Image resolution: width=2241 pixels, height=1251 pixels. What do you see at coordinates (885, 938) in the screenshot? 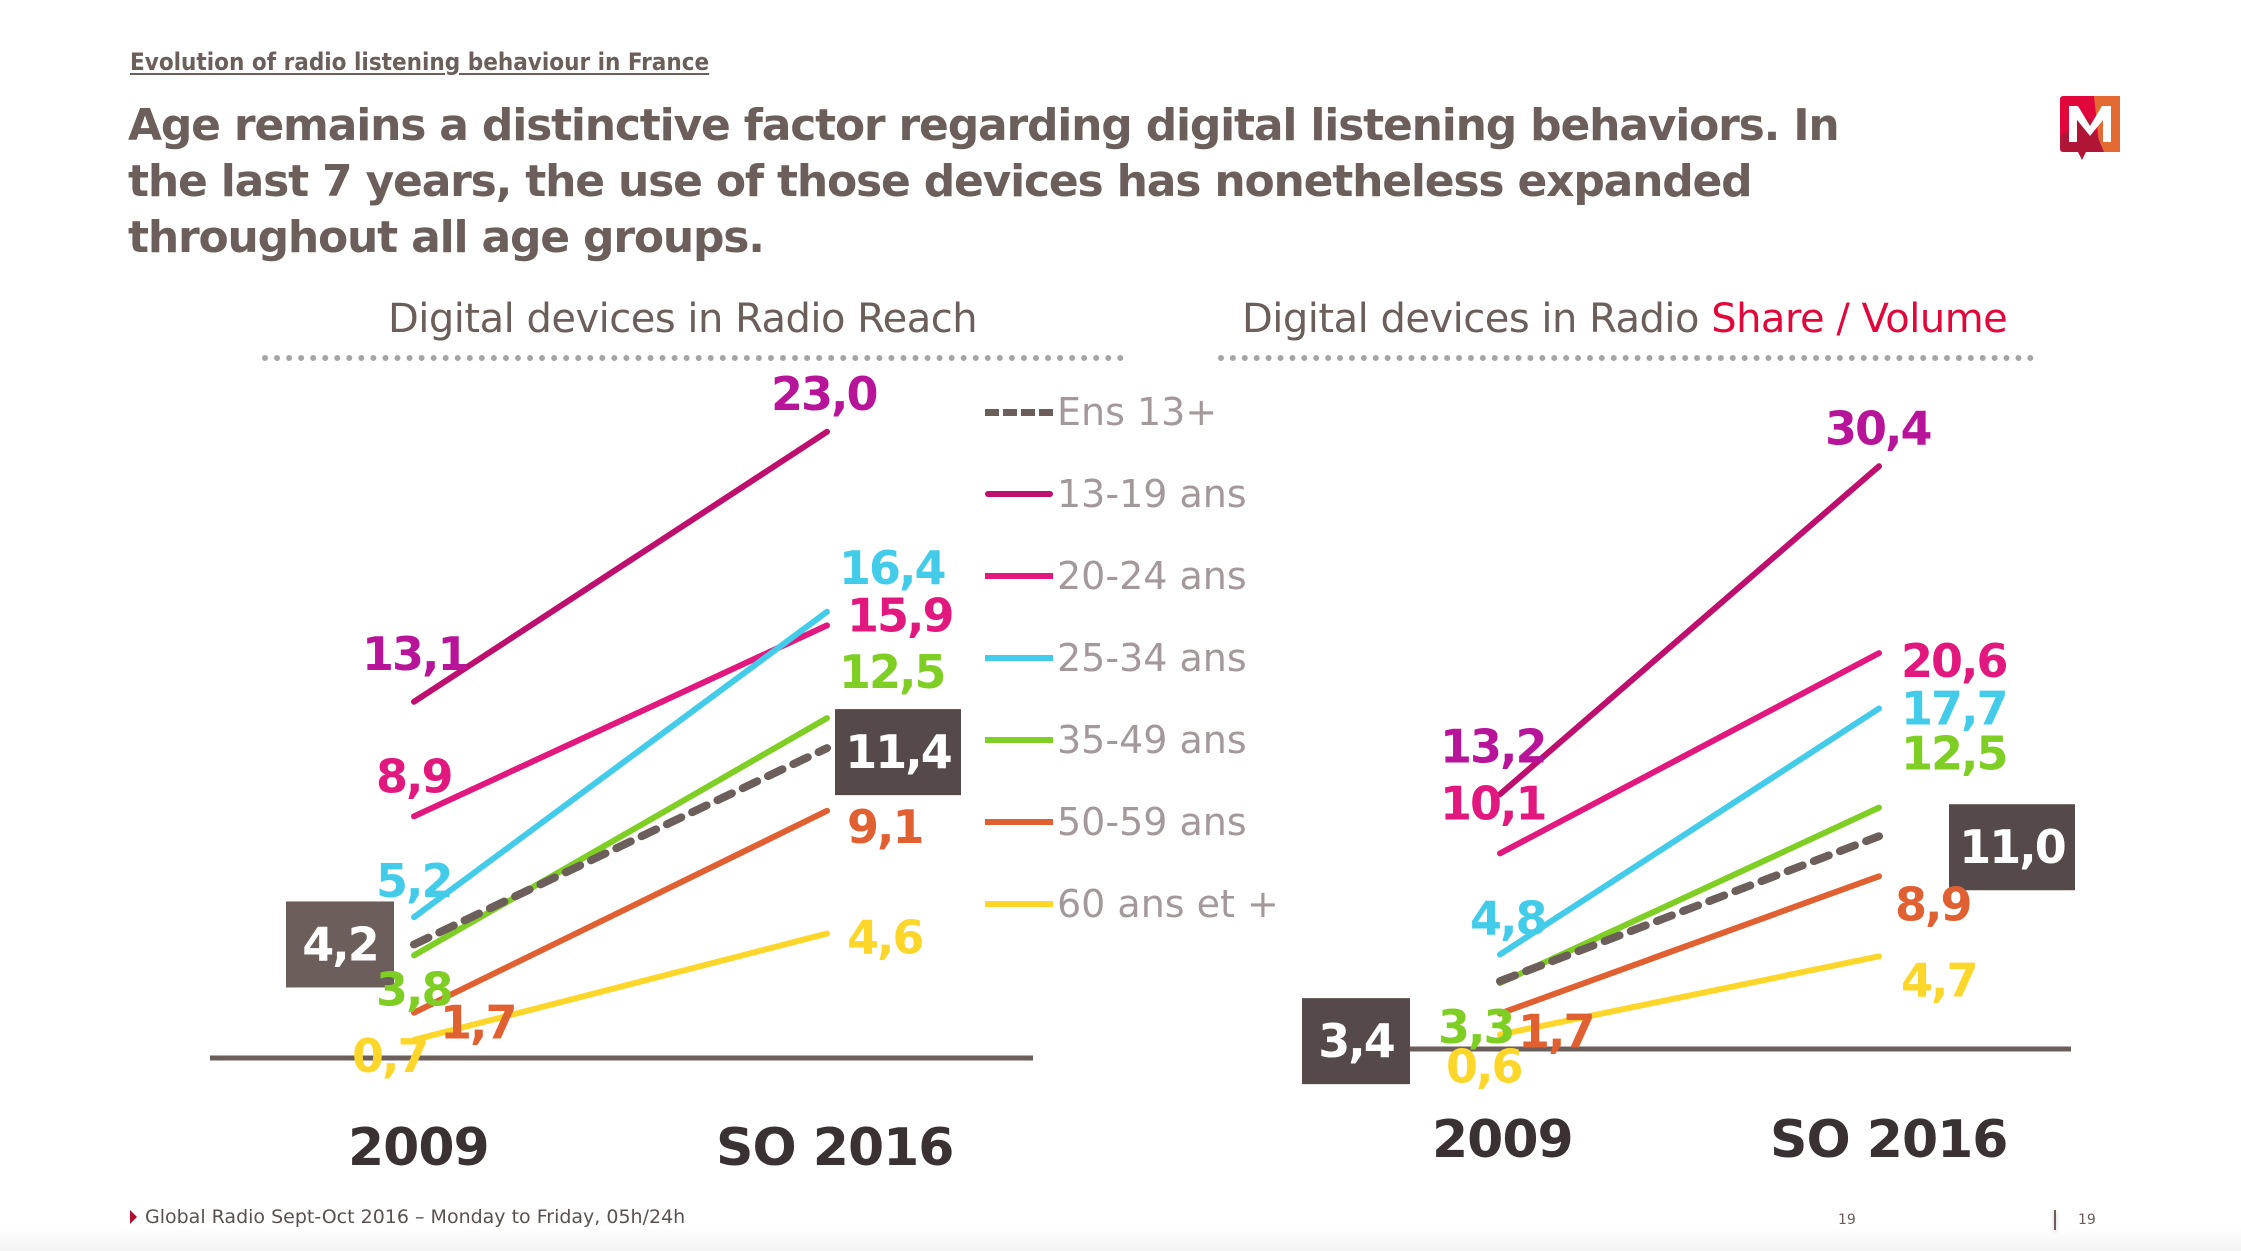
I see `data-label-60-ans-et--1: 4,6` at bounding box center [885, 938].